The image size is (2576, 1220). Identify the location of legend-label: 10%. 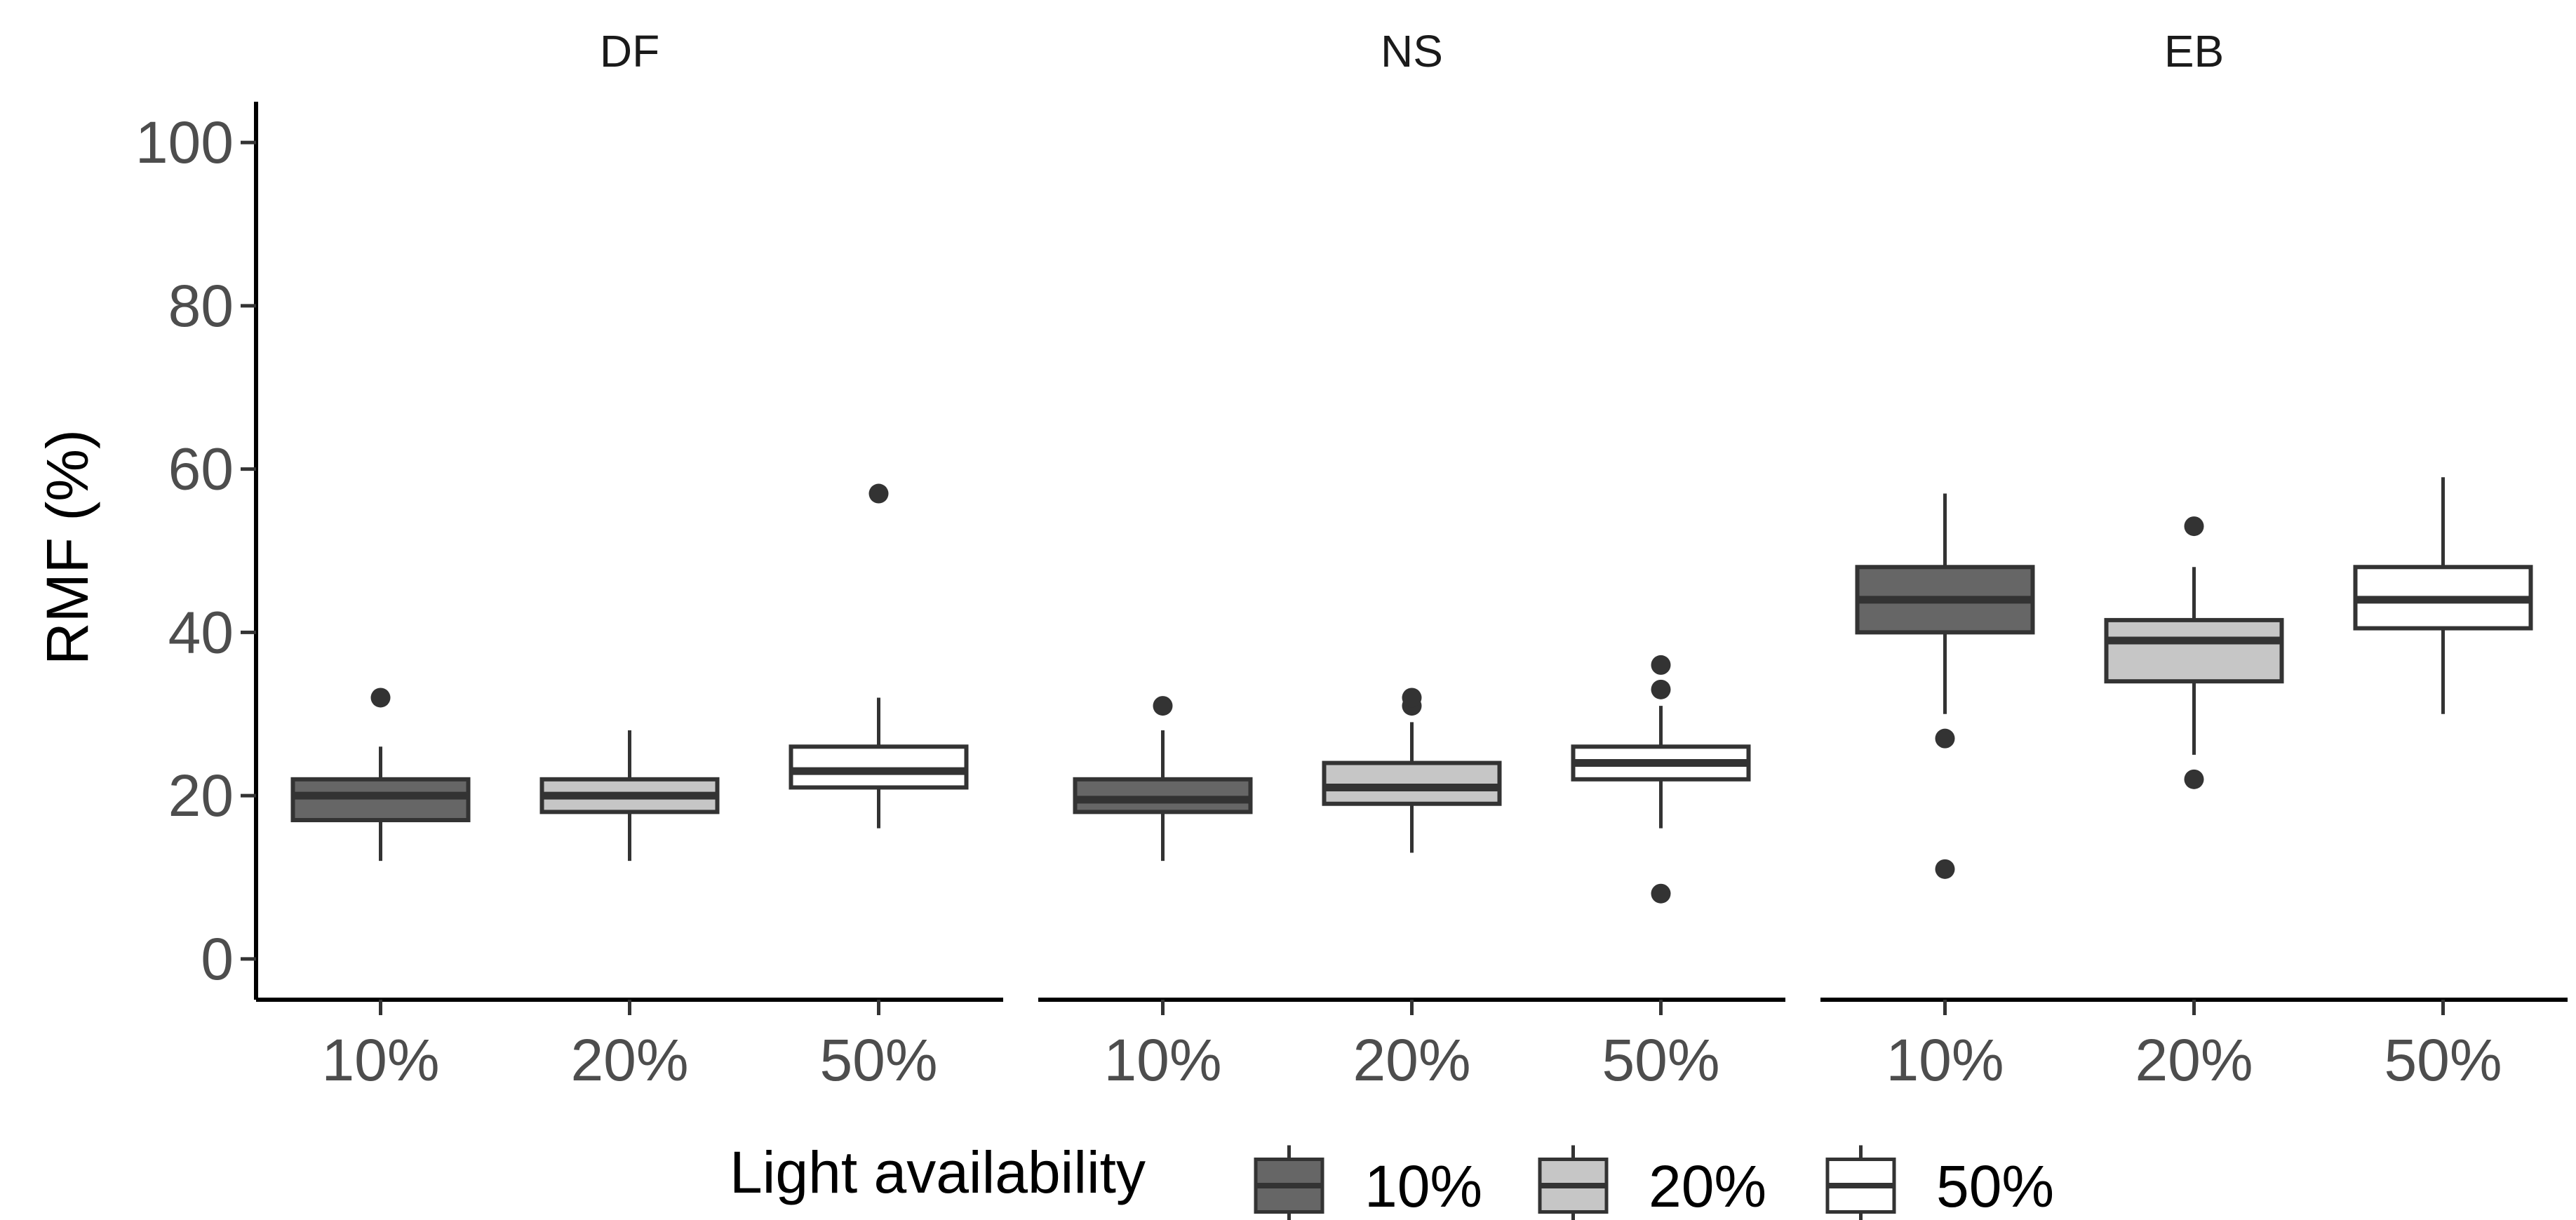
(1423, 1186).